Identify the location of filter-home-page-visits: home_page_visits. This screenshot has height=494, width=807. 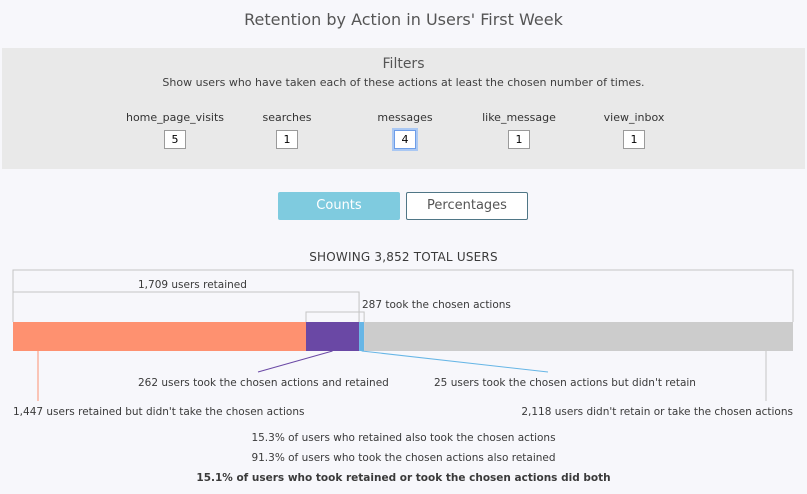
(175, 130).